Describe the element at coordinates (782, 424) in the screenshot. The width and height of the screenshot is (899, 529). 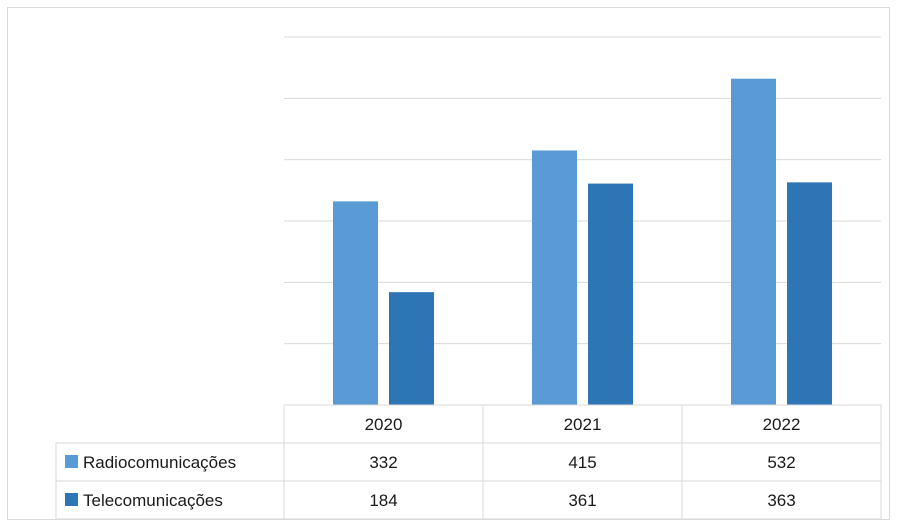
I see `category-label: 2022` at that location.